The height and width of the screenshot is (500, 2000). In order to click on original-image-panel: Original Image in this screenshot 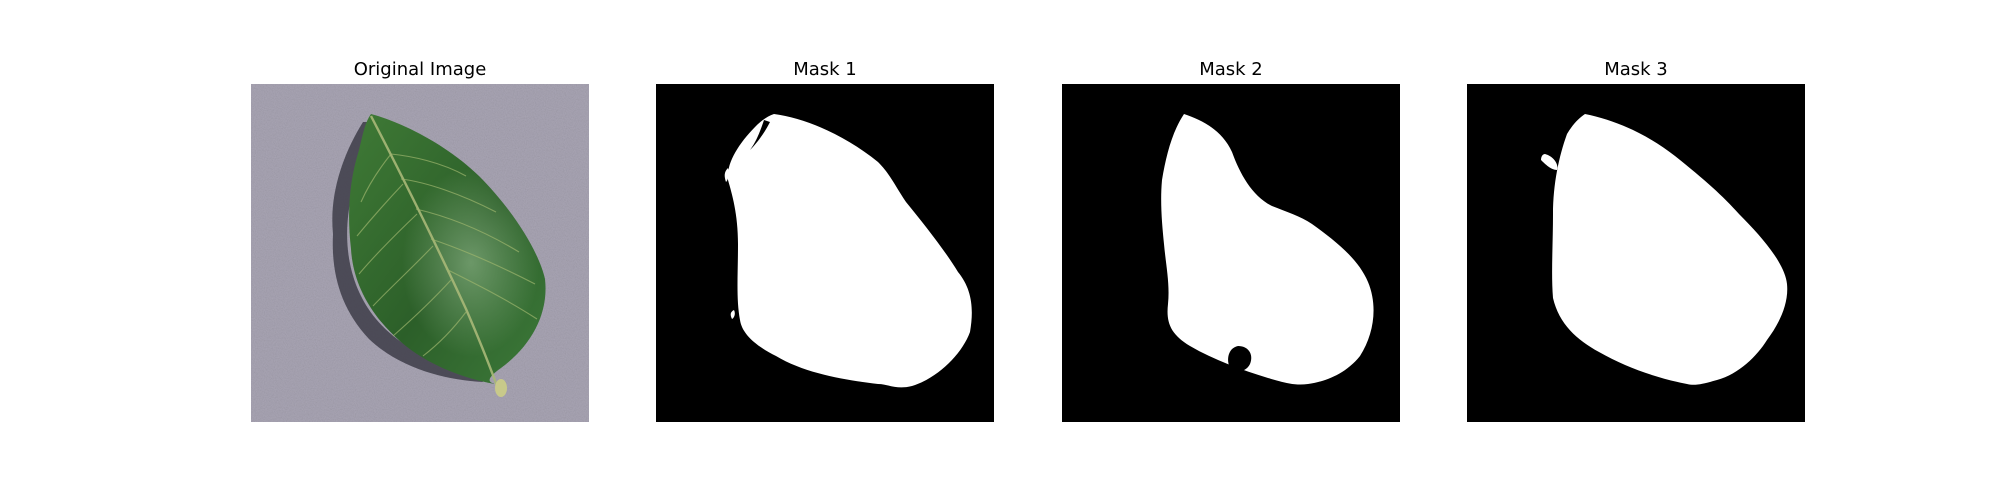, I will do `click(420, 239)`.